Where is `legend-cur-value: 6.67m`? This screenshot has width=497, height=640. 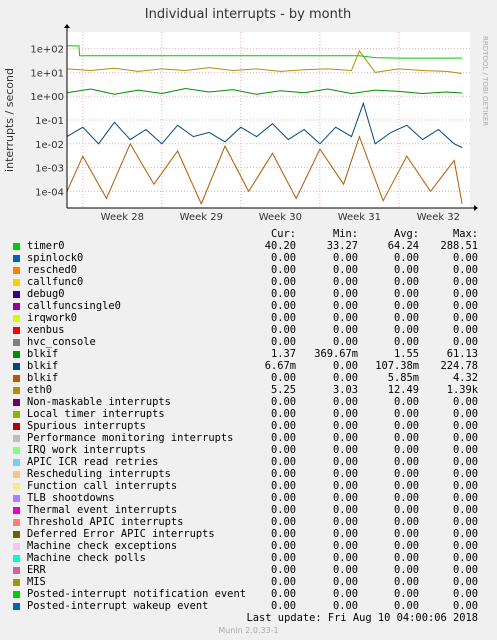 legend-cur-value: 6.67m is located at coordinates (280, 366).